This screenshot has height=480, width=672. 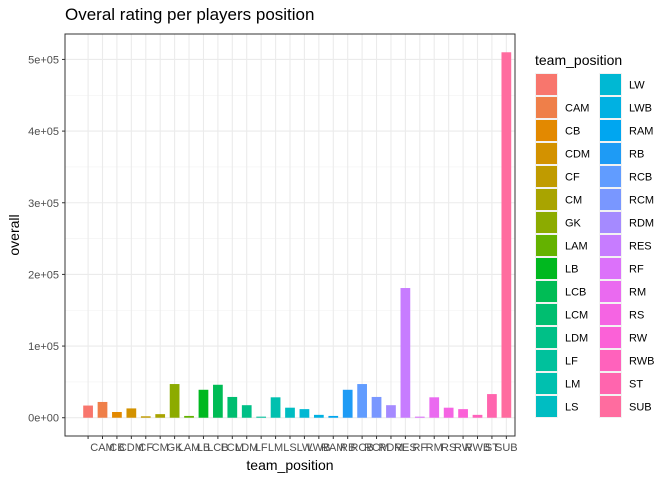 I want to click on legend-label: GK, so click(x=573, y=224).